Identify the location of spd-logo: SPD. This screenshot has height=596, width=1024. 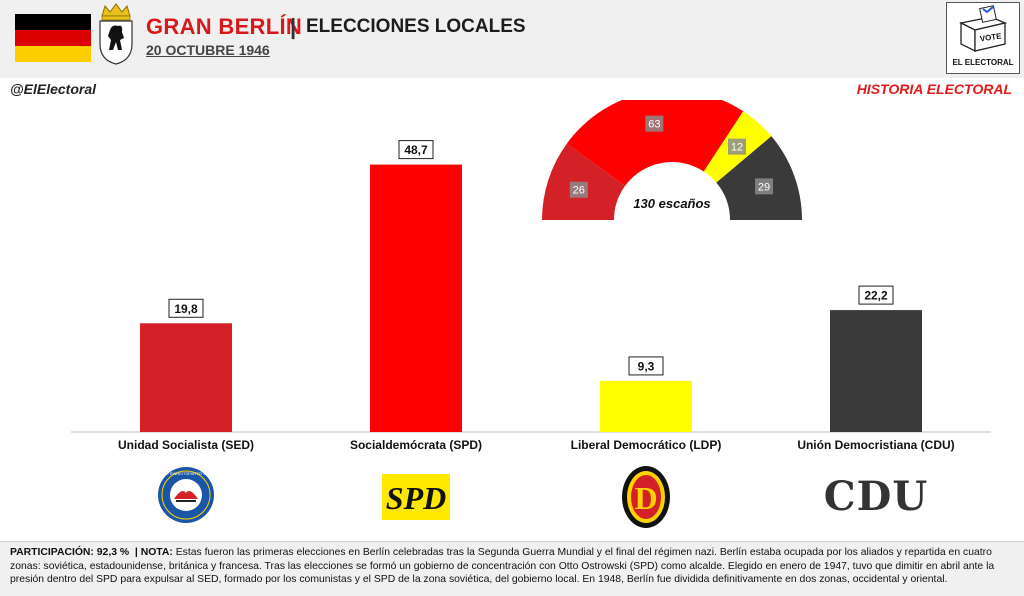
(416, 497).